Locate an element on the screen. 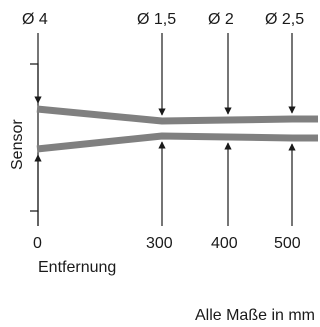 The width and height of the screenshot is (320, 327). sensor-label: Sensor is located at coordinates (17, 144).